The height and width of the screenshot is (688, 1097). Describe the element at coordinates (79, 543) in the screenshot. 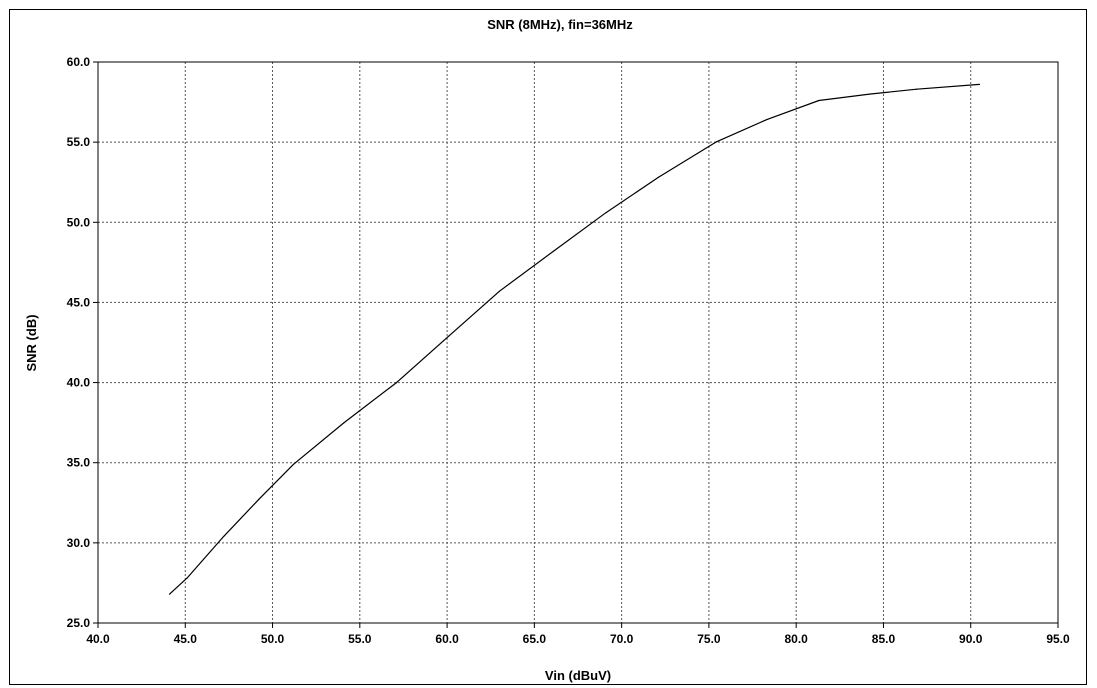

I see `y-tick-label: 30.0` at that location.